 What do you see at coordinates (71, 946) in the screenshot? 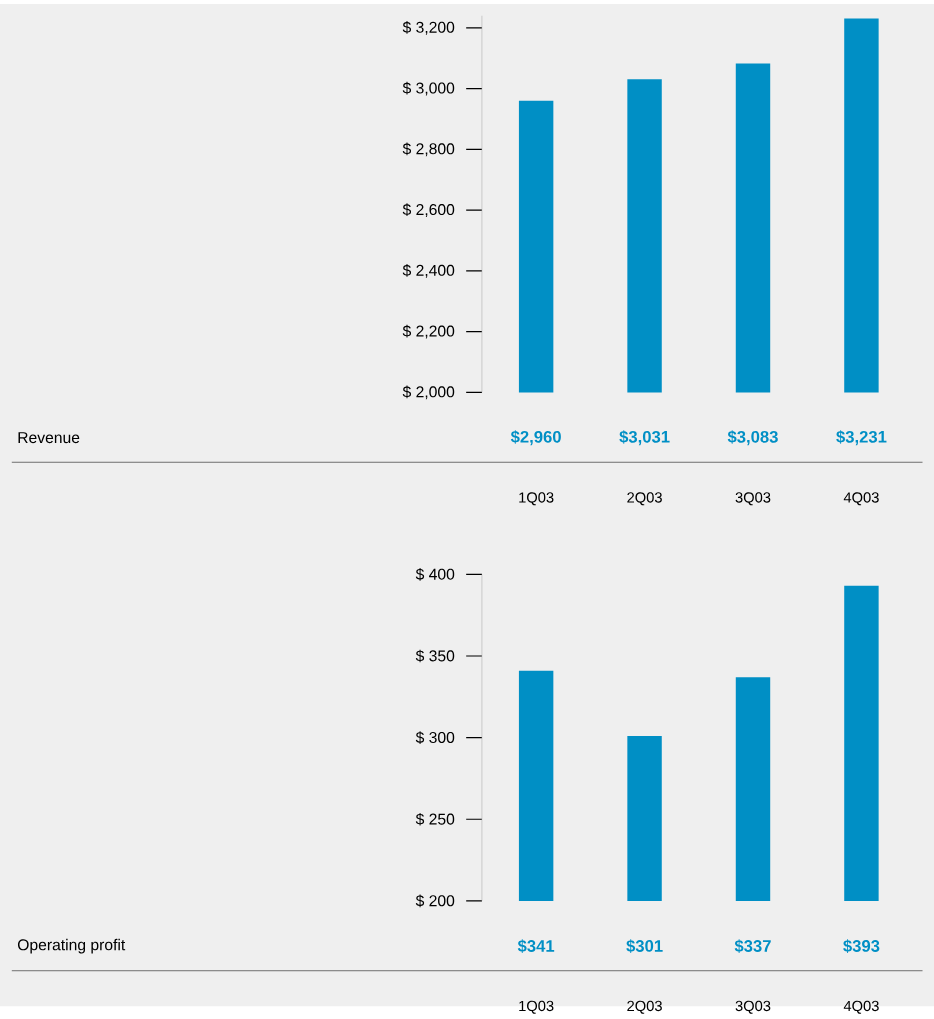
I see `y-axis-title: Operating profit` at bounding box center [71, 946].